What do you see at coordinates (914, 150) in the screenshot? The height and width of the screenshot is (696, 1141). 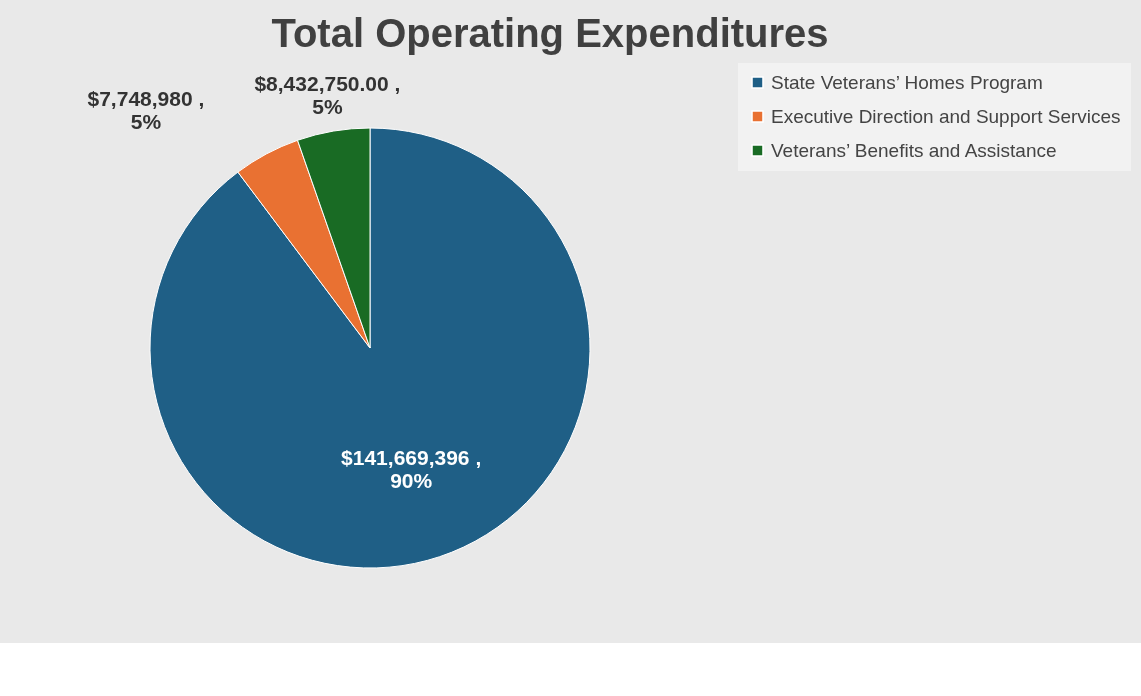 I see `legend-label: Veterans’ Benefits and Assistance` at bounding box center [914, 150].